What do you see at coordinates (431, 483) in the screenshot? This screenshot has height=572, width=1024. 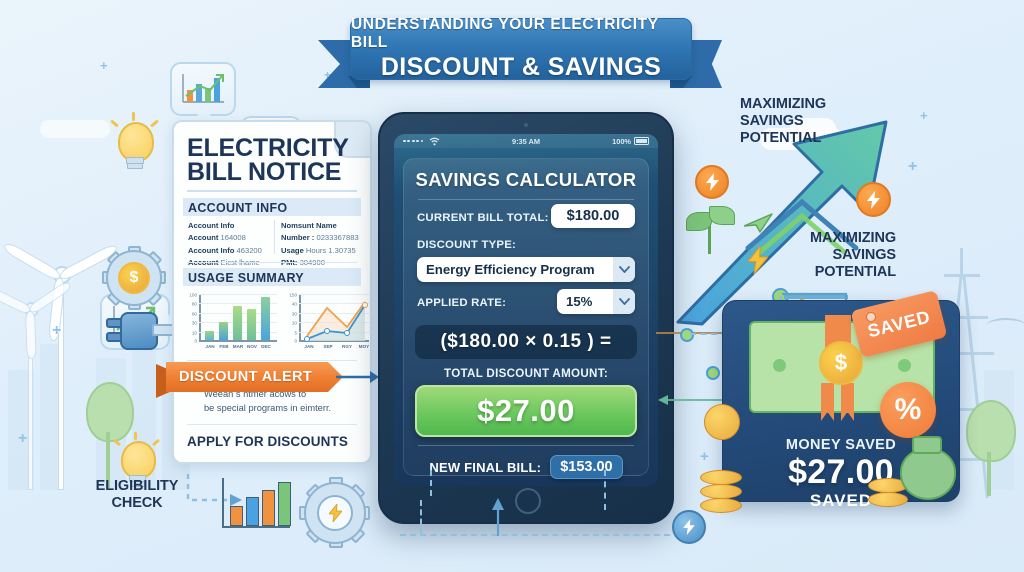 I see `dashed-connector-top` at bounding box center [431, 483].